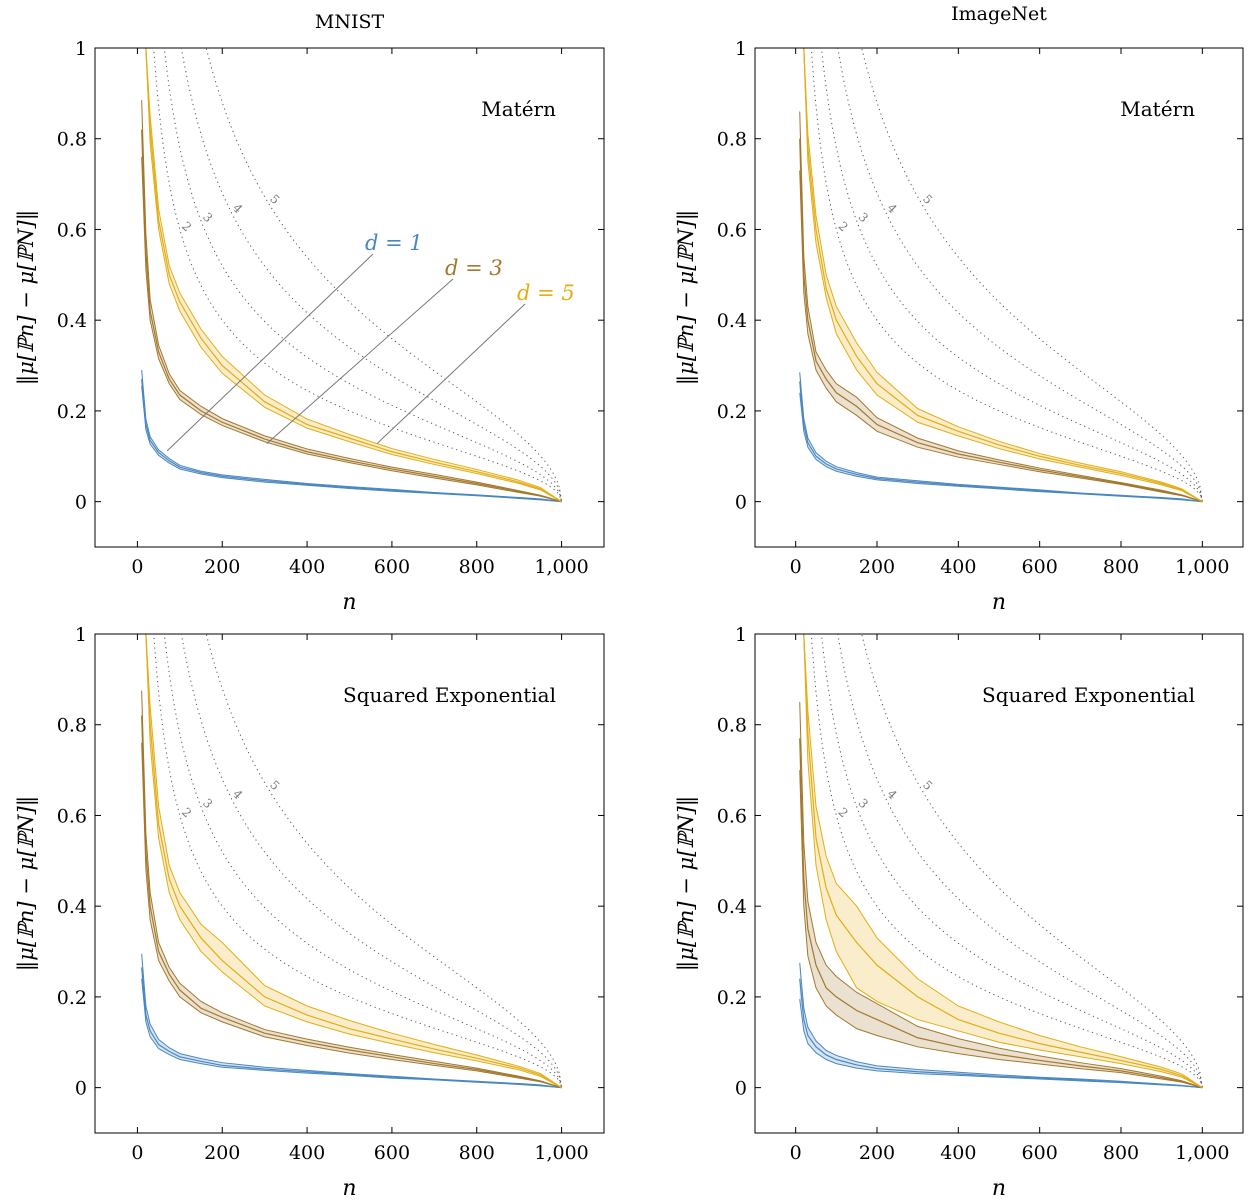  Describe the element at coordinates (350, 22) in the screenshot. I see `column-title: MNIST` at that location.